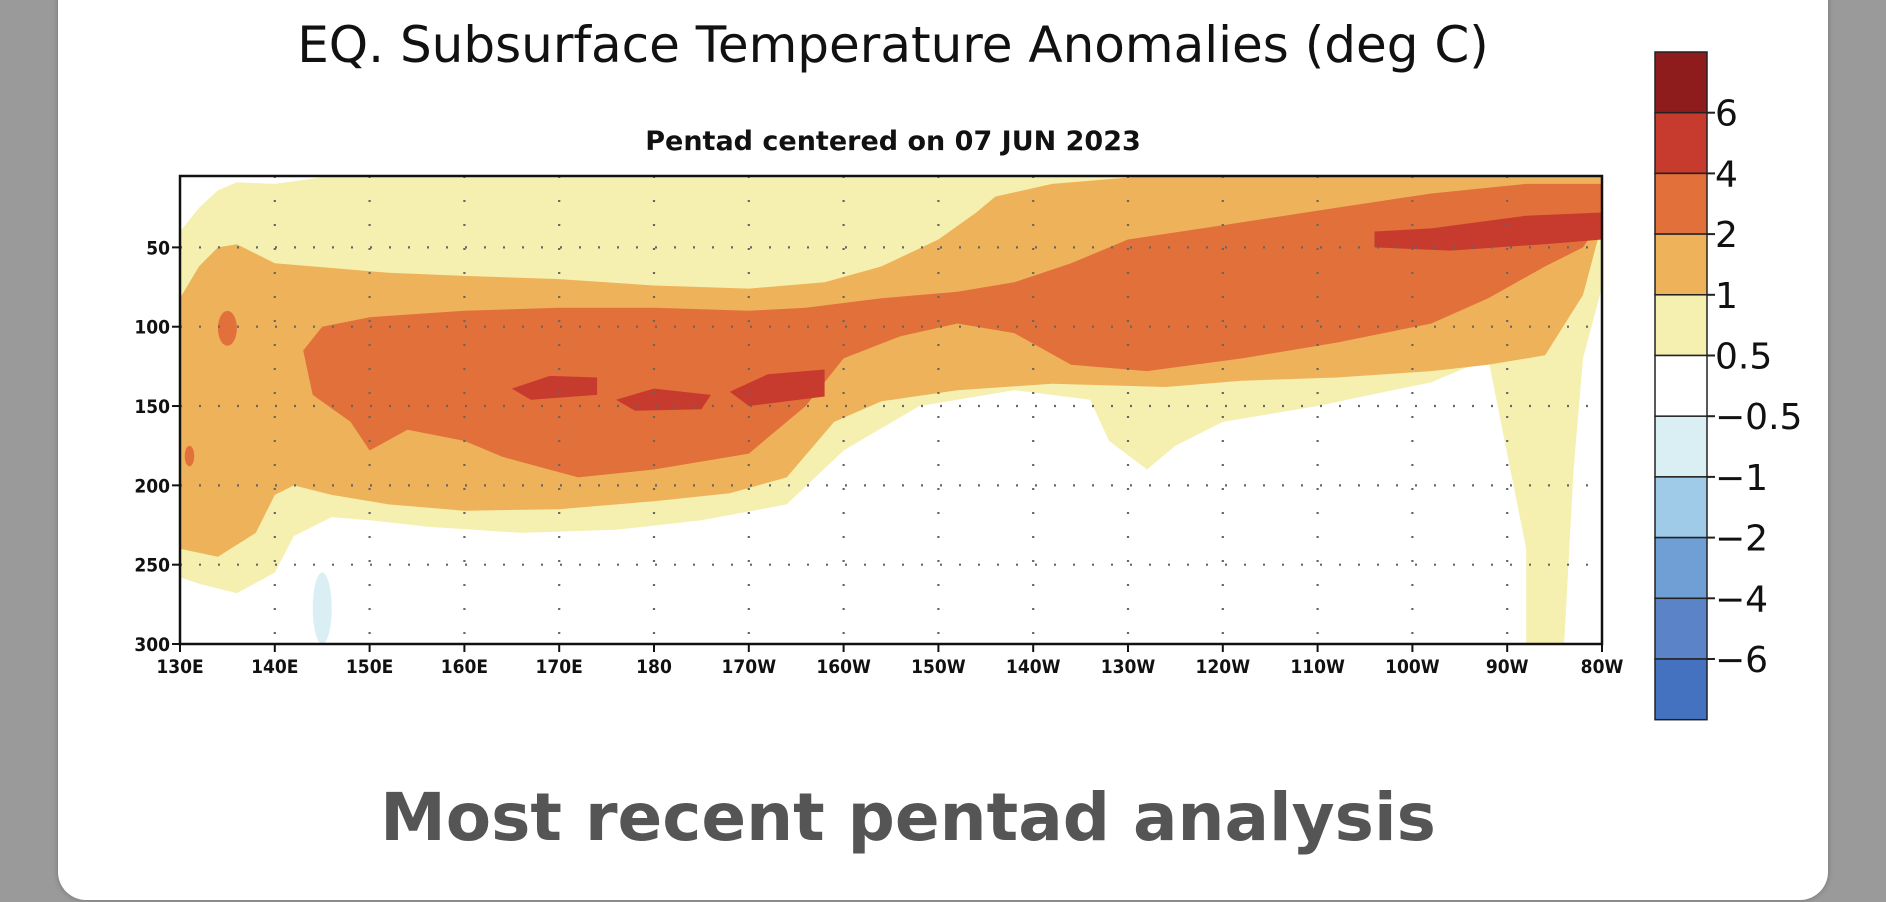 Image resolution: width=1886 pixels, height=902 pixels. Describe the element at coordinates (1507, 667) in the screenshot. I see `x-tick-label: 90W` at that location.